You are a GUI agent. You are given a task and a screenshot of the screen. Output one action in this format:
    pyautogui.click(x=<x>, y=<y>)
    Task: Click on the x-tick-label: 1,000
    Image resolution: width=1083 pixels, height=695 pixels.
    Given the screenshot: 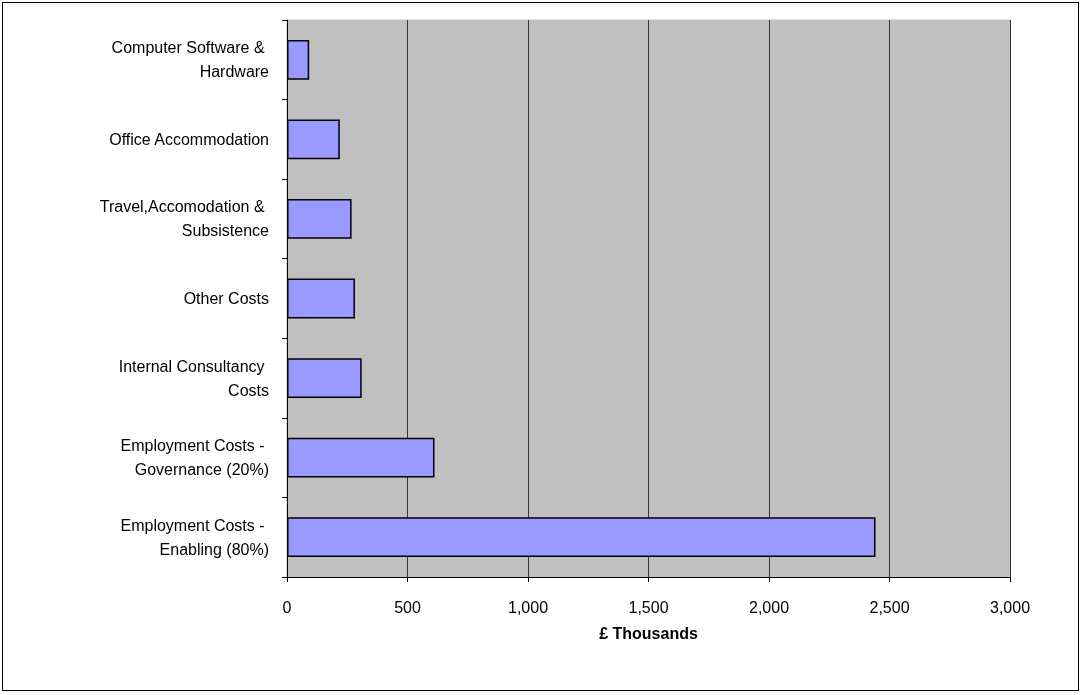 What is the action you would take?
    pyautogui.click(x=528, y=607)
    